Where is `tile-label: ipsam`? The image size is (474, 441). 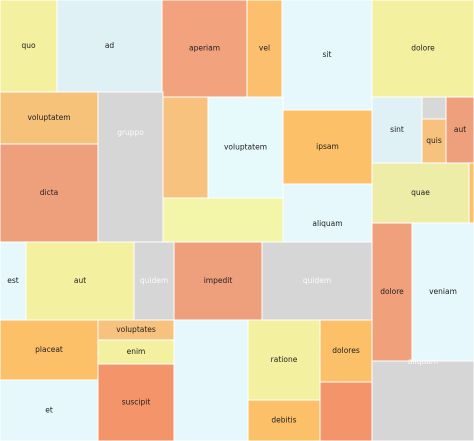
tile-label: ipsam is located at coordinates (327, 146).